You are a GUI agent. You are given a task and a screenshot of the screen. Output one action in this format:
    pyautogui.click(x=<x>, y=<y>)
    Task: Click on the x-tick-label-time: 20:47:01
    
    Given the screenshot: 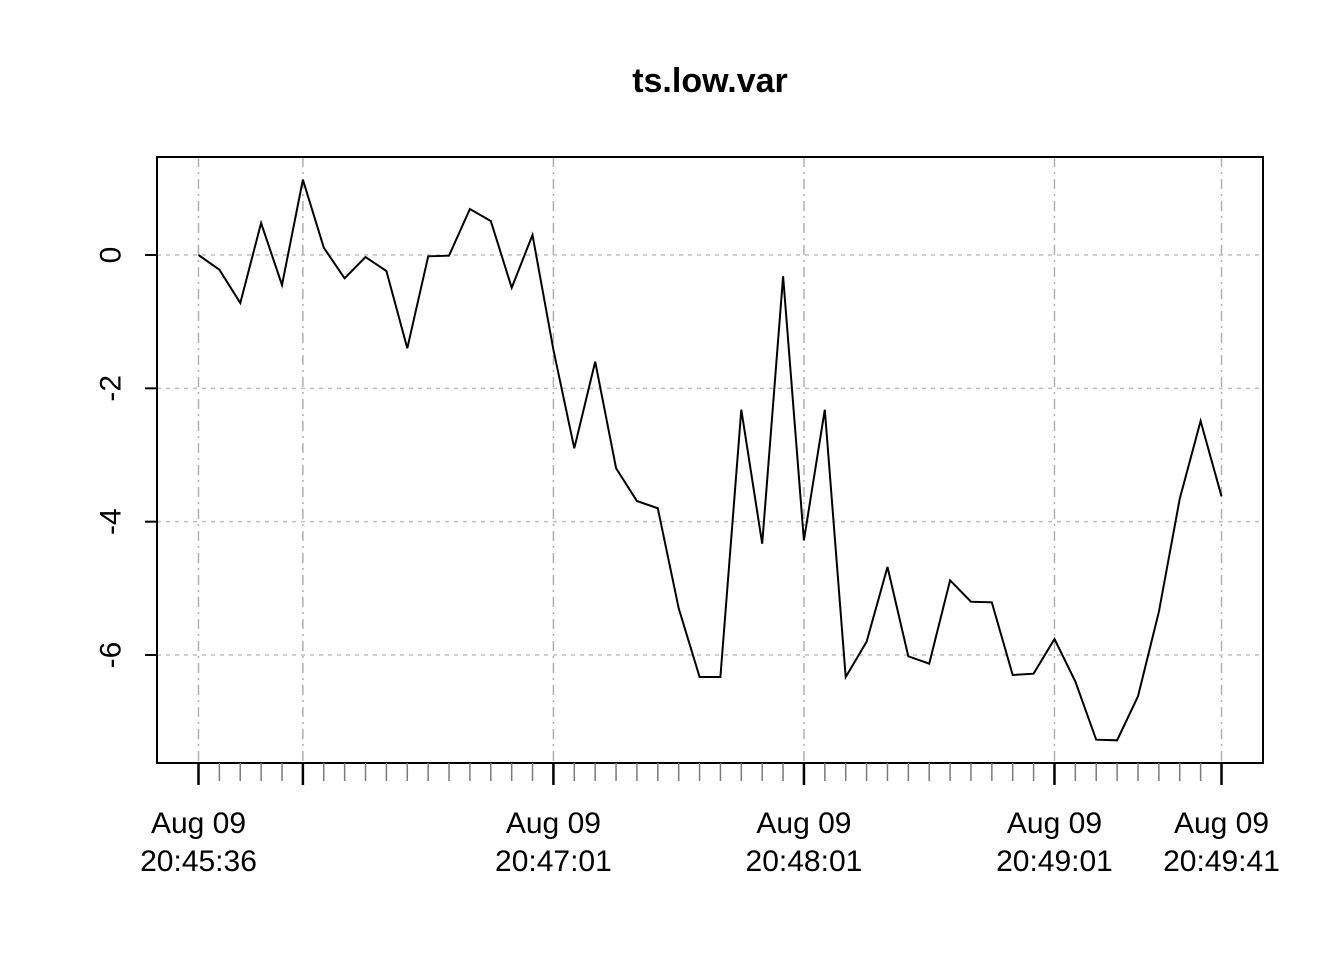 What is the action you would take?
    pyautogui.click(x=553, y=861)
    